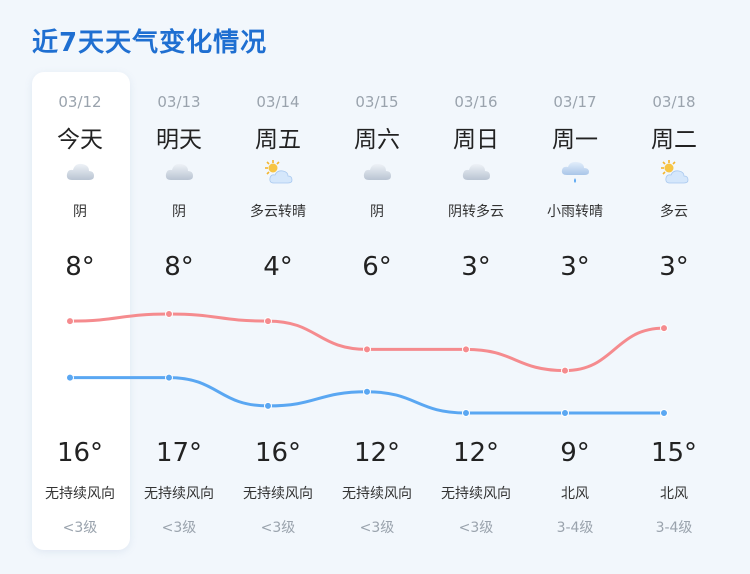 The image size is (750, 574). I want to click on high-temp-line, so click(367, 342).